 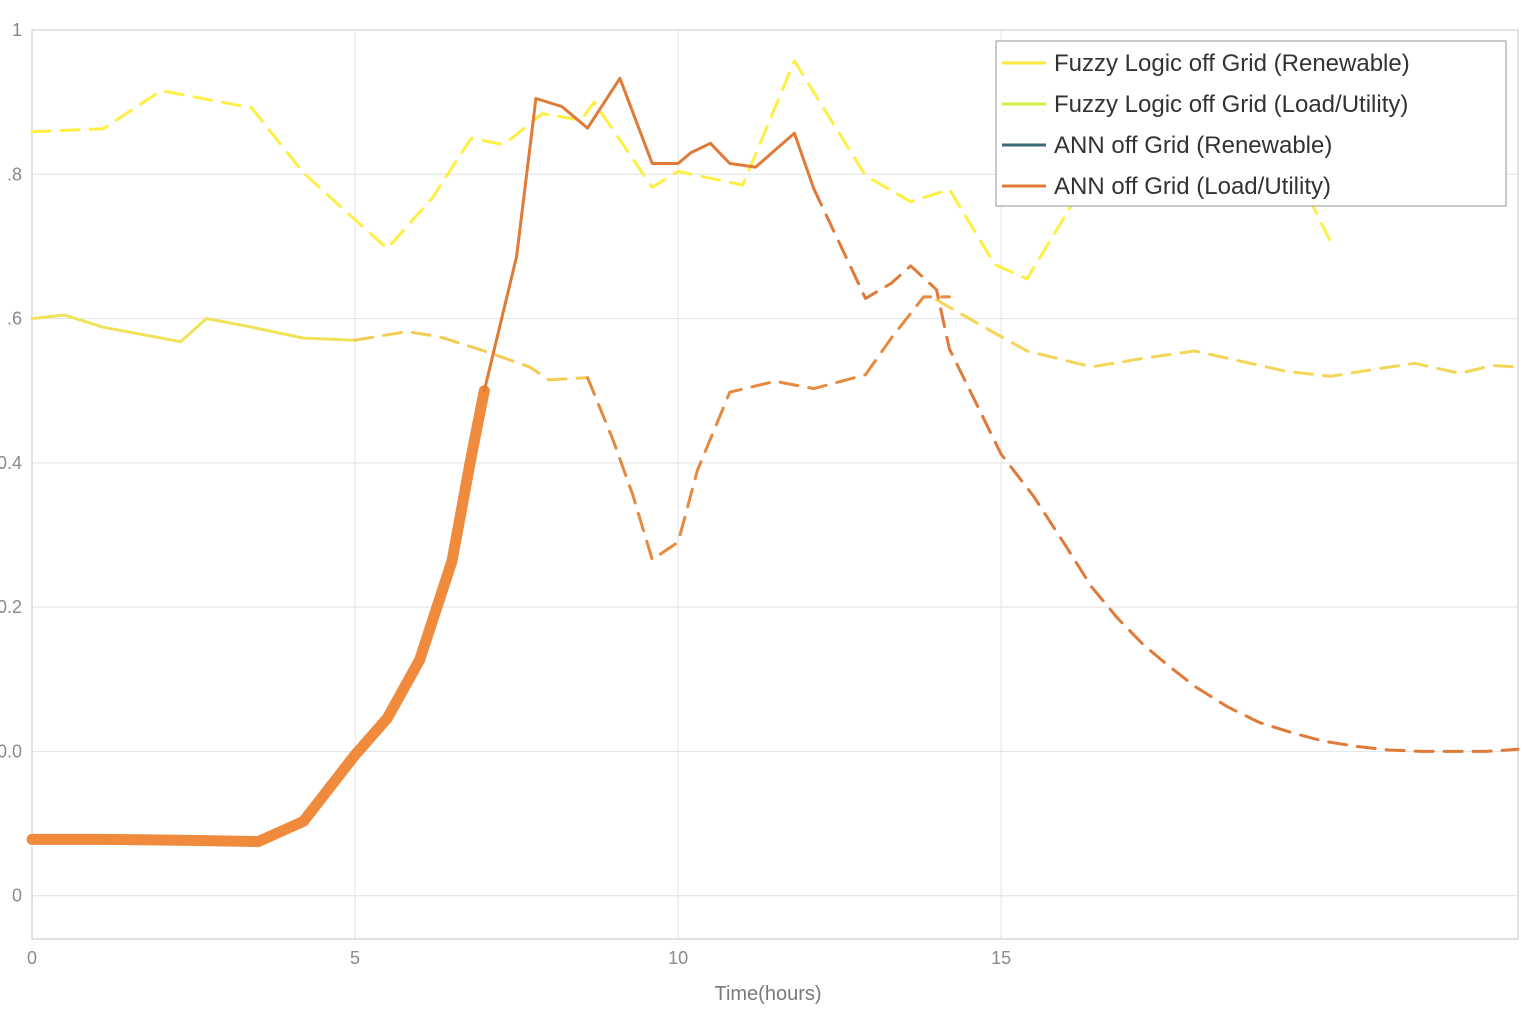 What do you see at coordinates (1232, 63) in the screenshot?
I see `legend-label: Fuzzy Logic off Grid (Renewable)` at bounding box center [1232, 63].